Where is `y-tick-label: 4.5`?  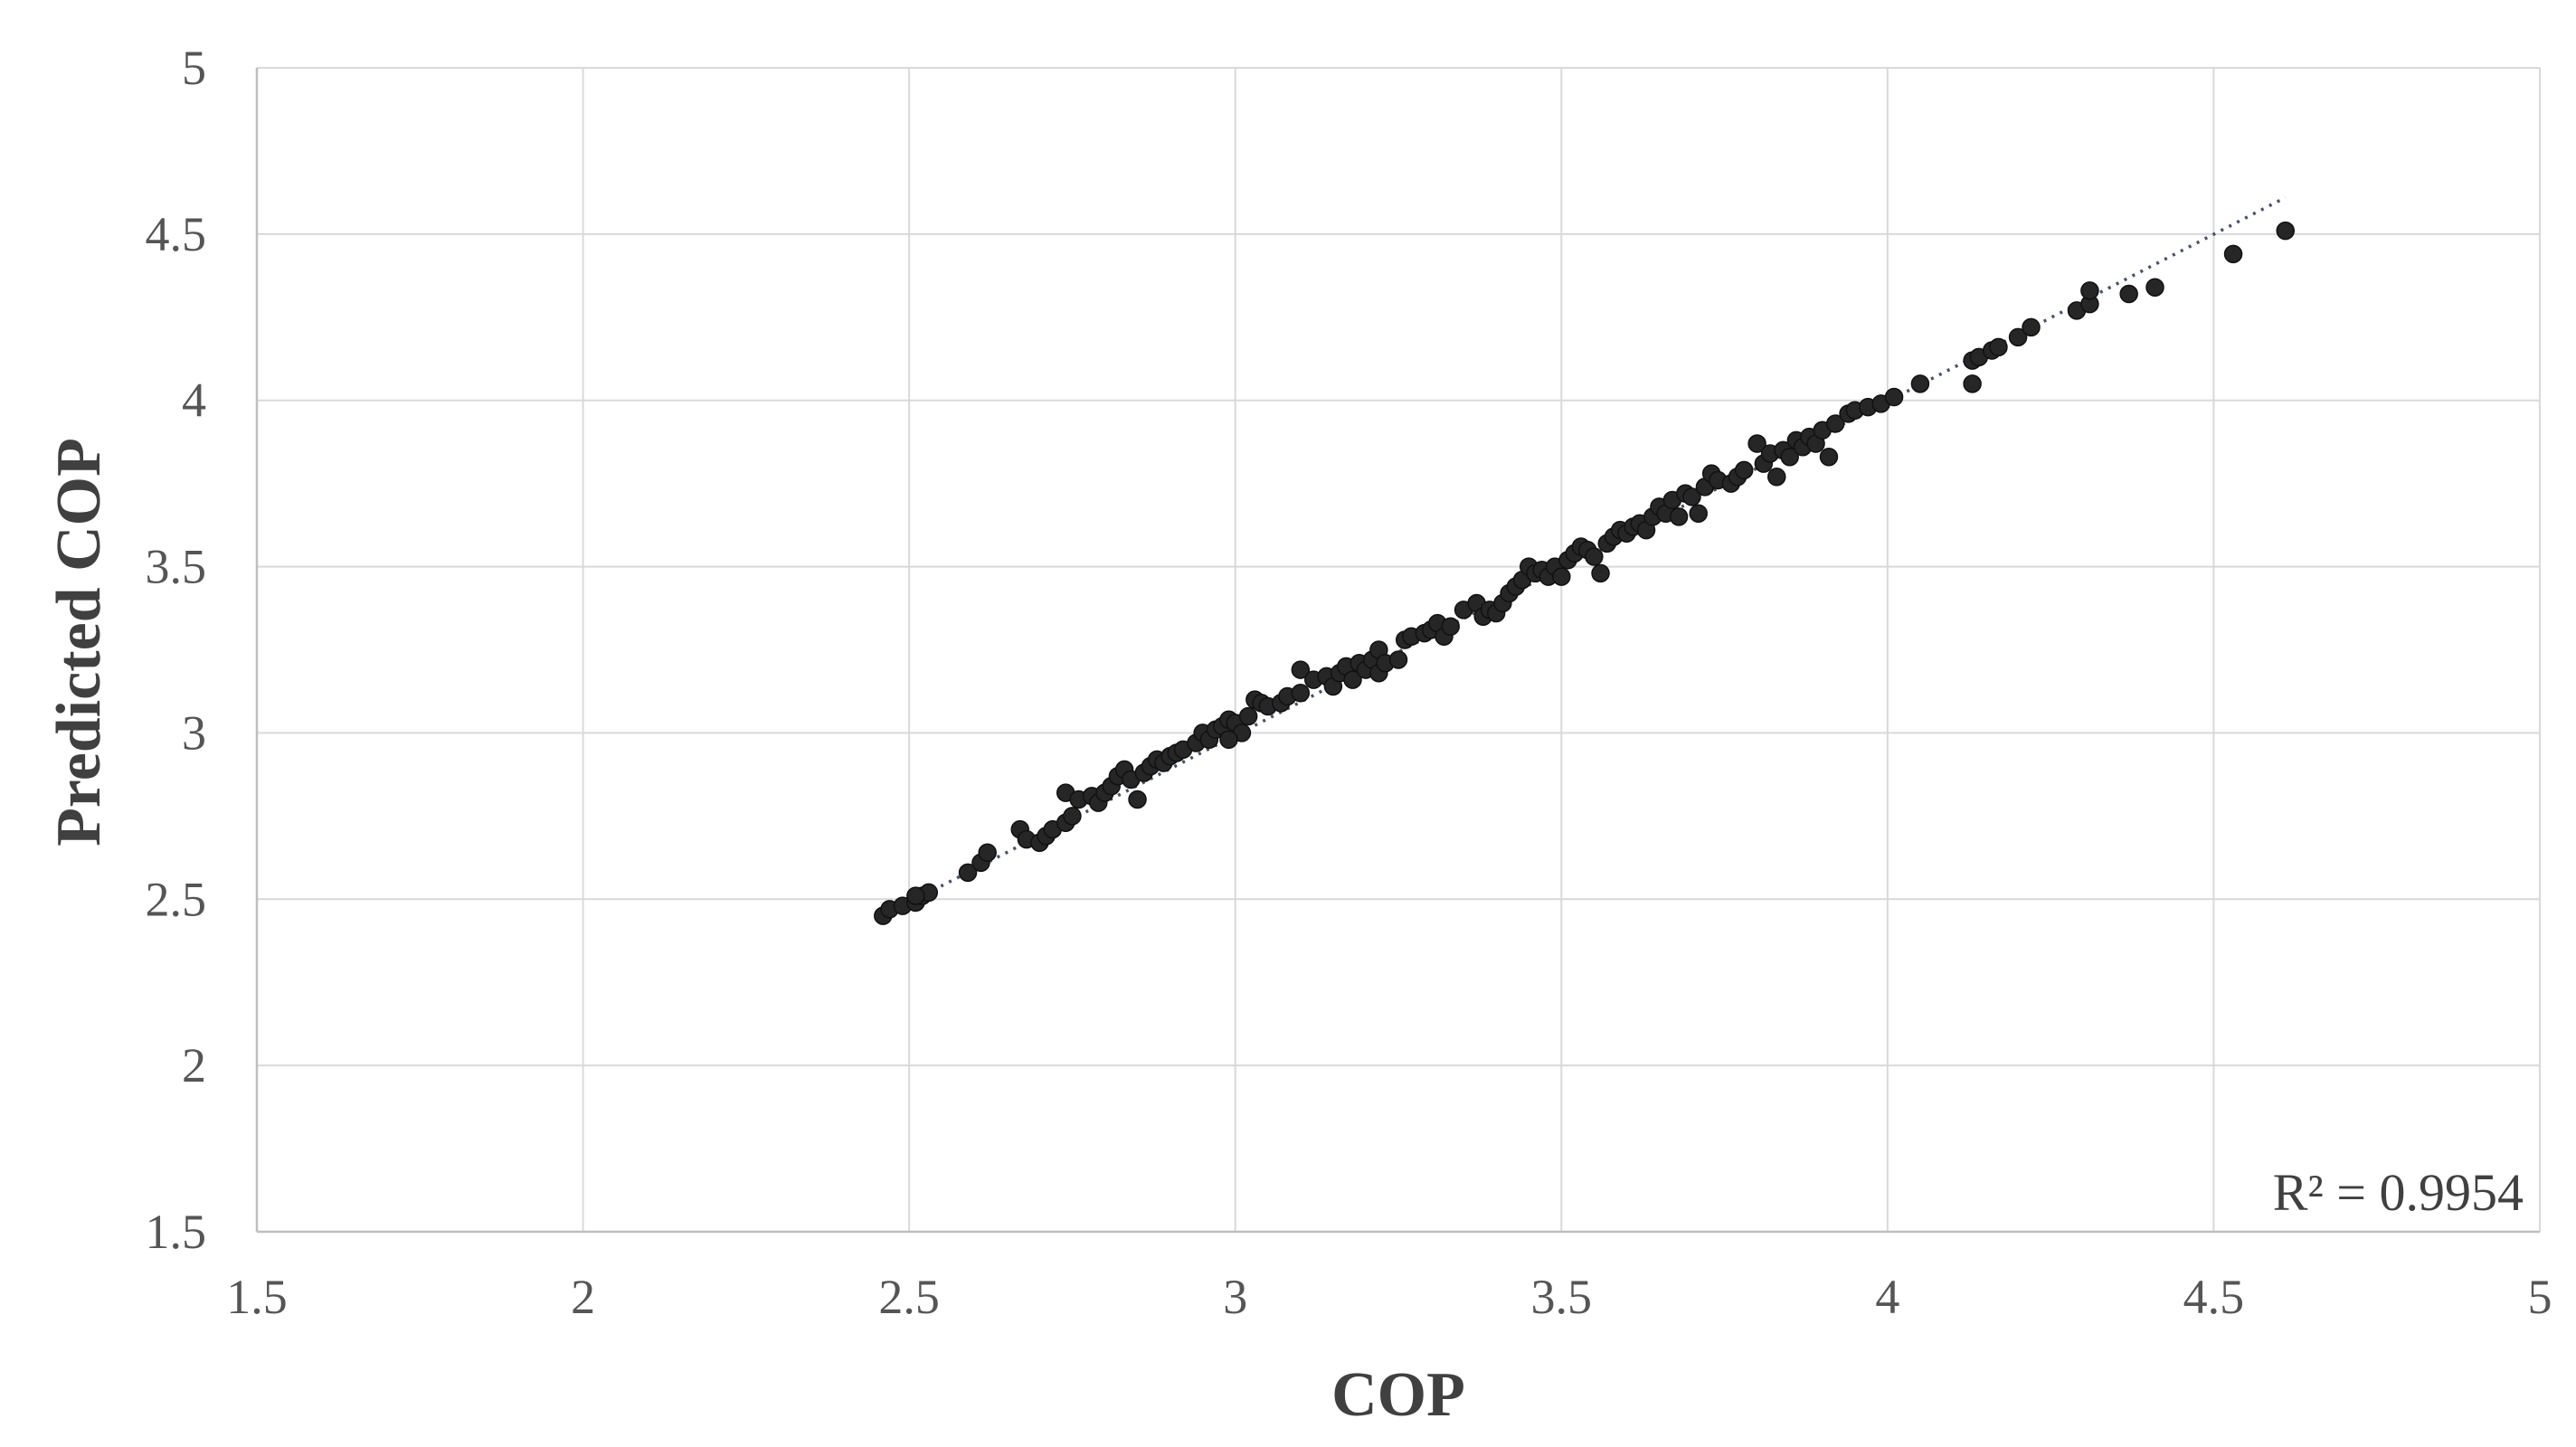
y-tick-label: 4.5 is located at coordinates (176, 234).